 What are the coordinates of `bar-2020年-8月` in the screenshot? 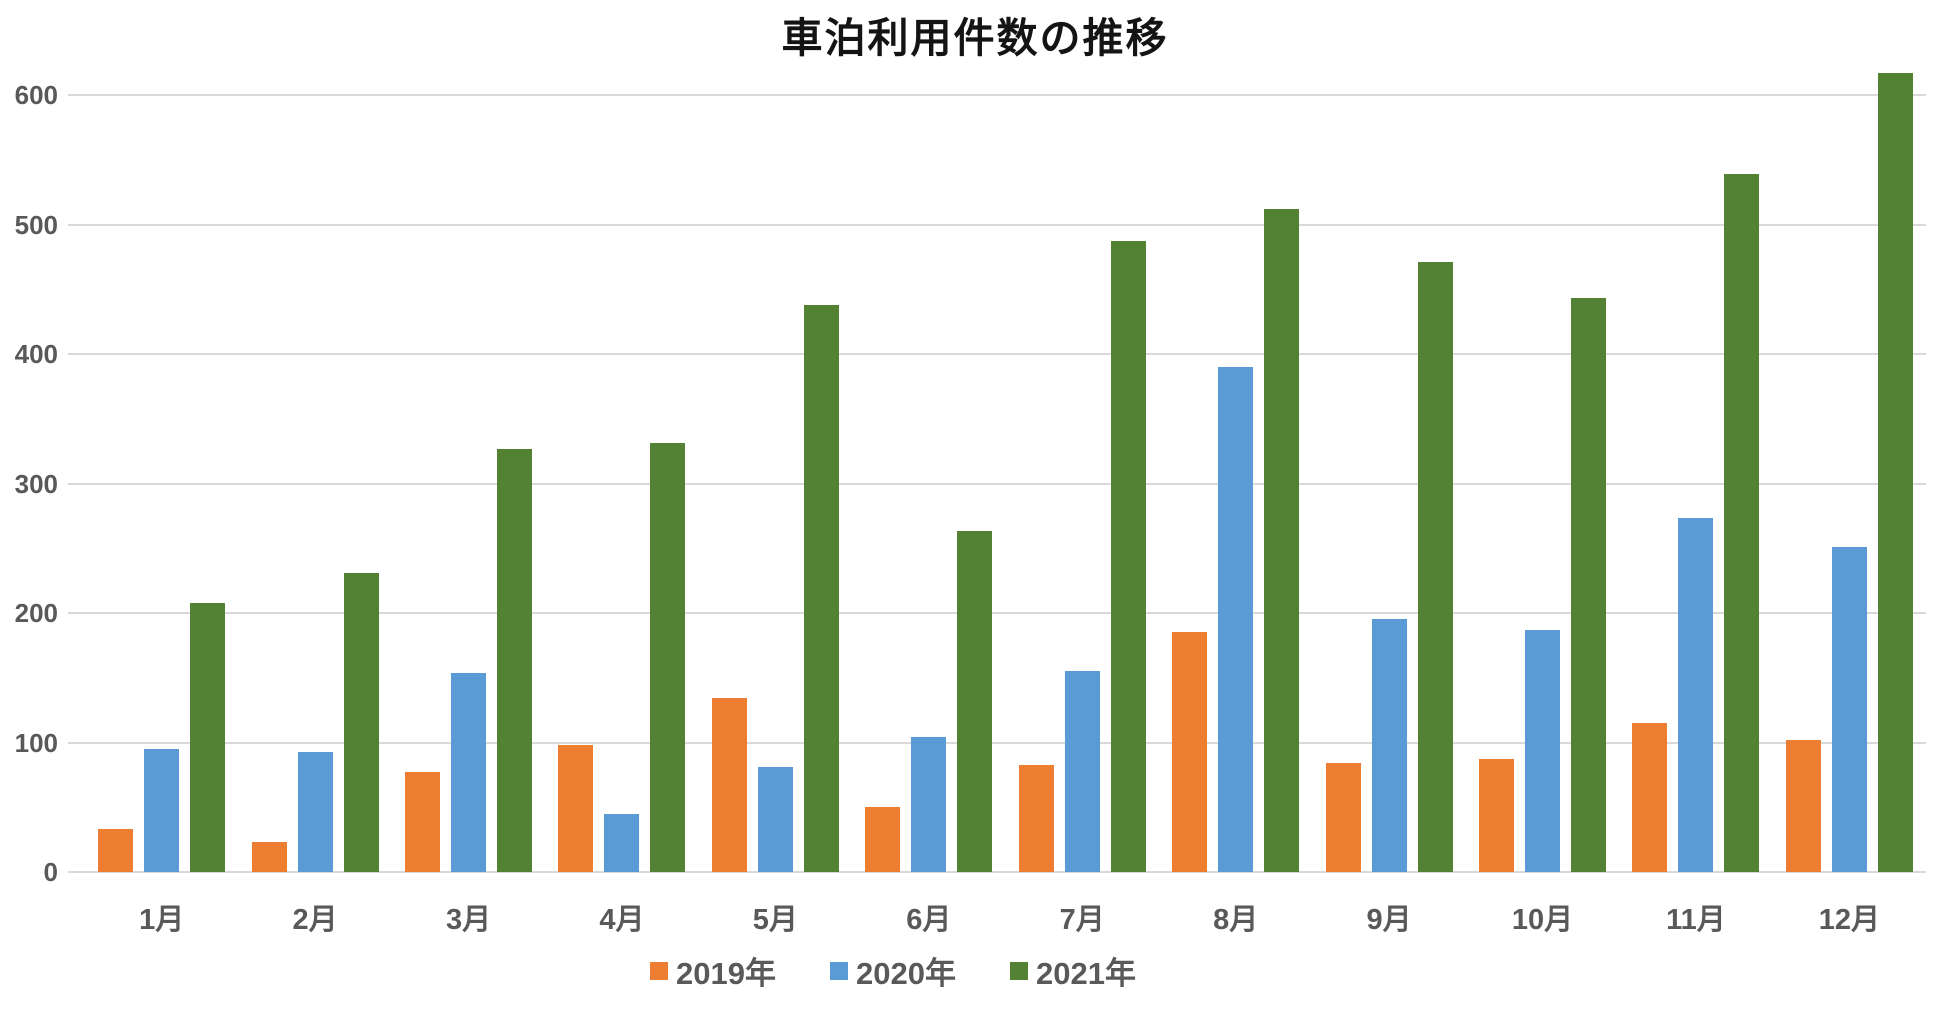 It's located at (1236, 619).